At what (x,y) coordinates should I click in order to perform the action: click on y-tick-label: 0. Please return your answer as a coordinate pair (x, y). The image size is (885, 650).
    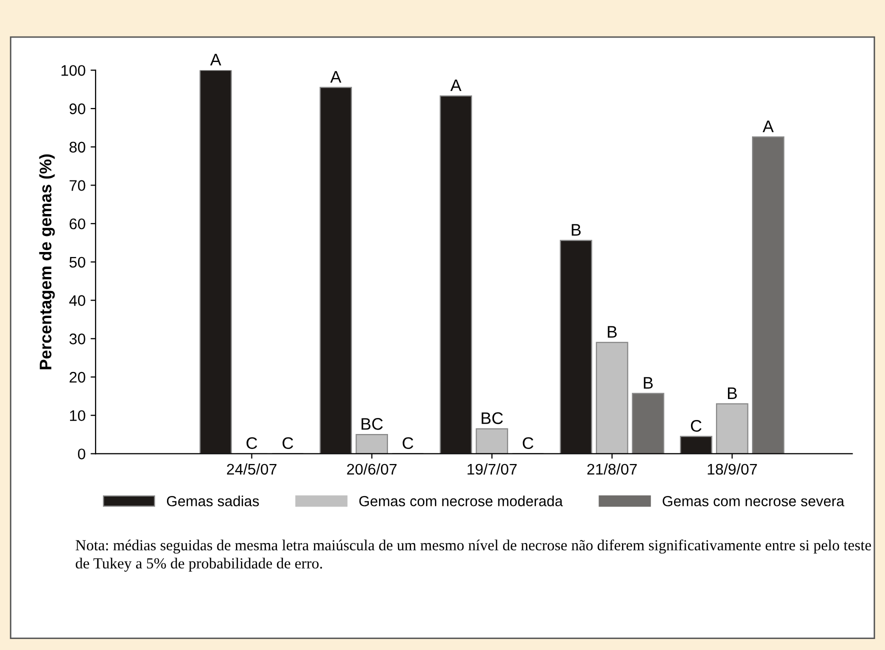
    Looking at the image, I should click on (82, 454).